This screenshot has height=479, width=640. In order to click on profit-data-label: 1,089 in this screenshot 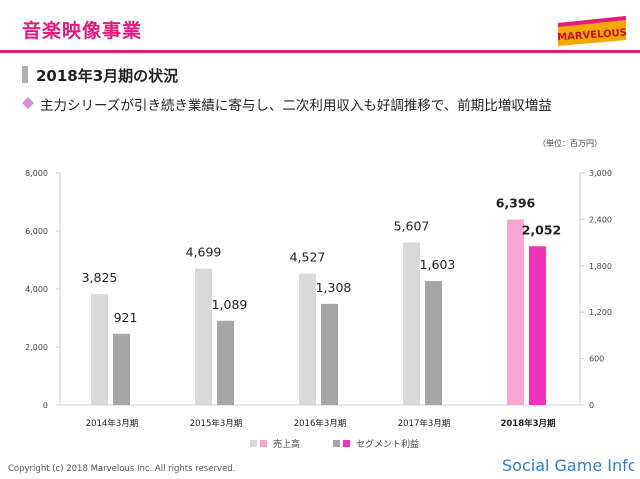, I will do `click(230, 304)`.